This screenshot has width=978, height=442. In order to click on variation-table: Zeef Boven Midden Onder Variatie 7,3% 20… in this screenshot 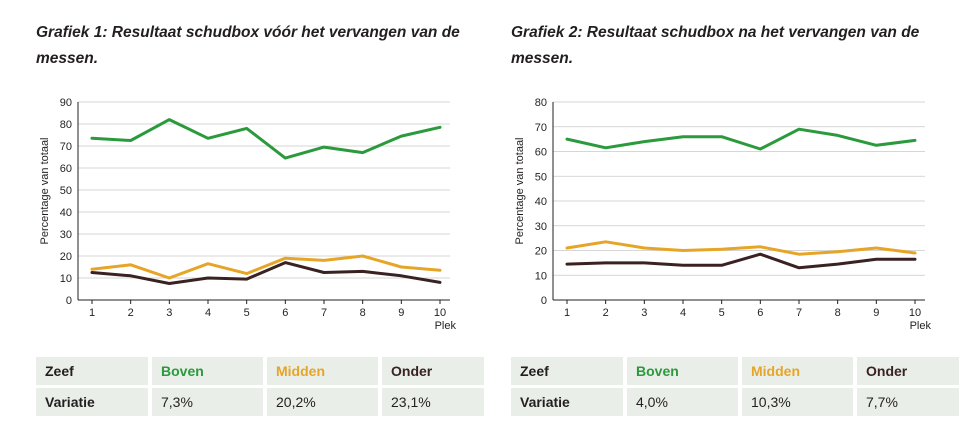, I will do `click(260, 388)`.